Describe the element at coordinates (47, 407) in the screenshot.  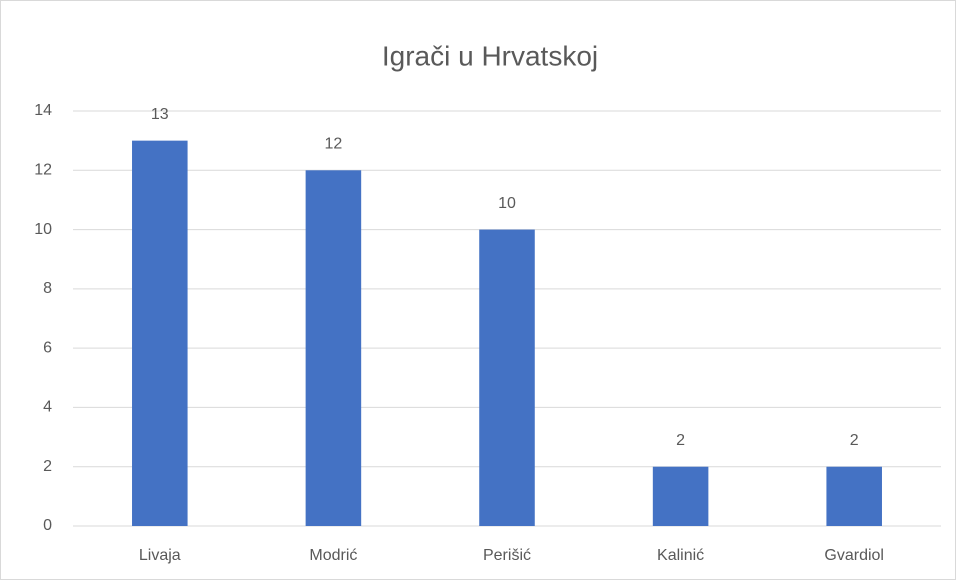
I see `y-tick-label: 4` at that location.